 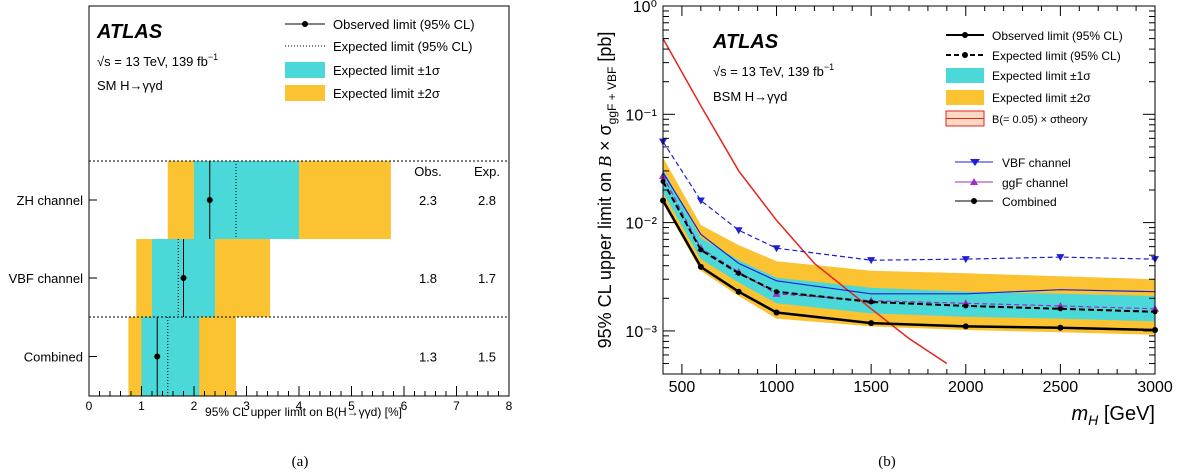 What do you see at coordinates (246, 406) in the screenshot?
I see `a-x-tick-label: 3` at bounding box center [246, 406].